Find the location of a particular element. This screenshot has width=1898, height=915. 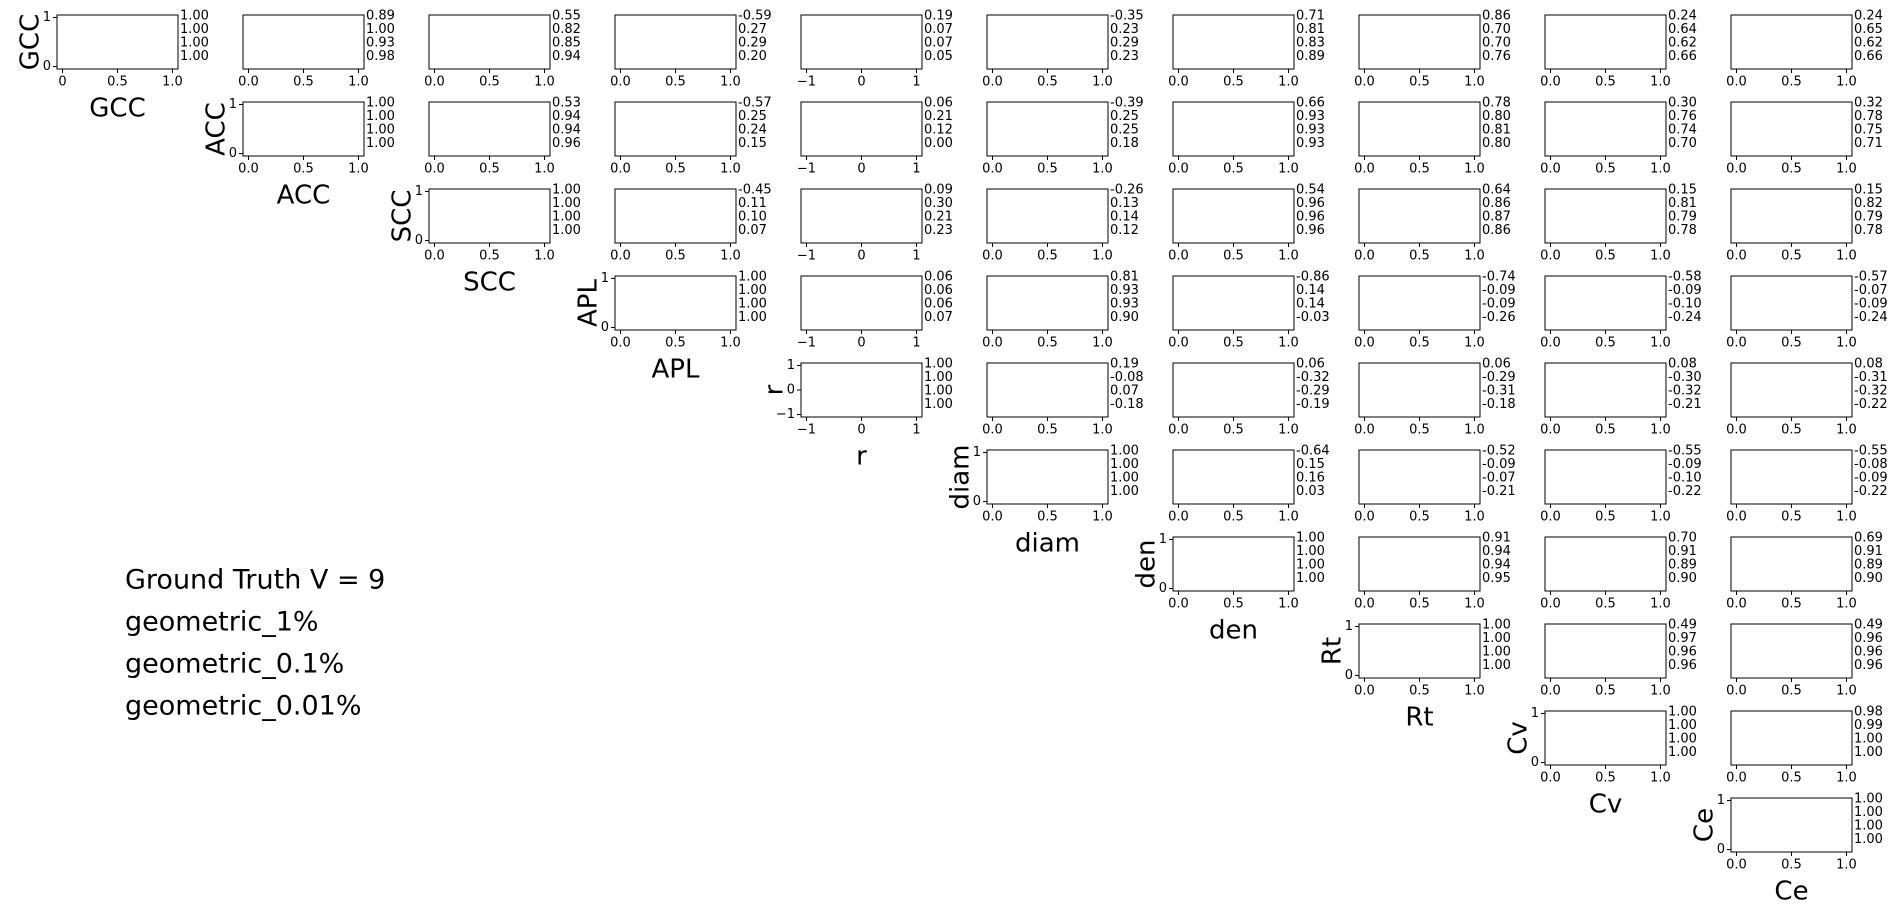

x-axis-label: diam is located at coordinates (1047, 544).